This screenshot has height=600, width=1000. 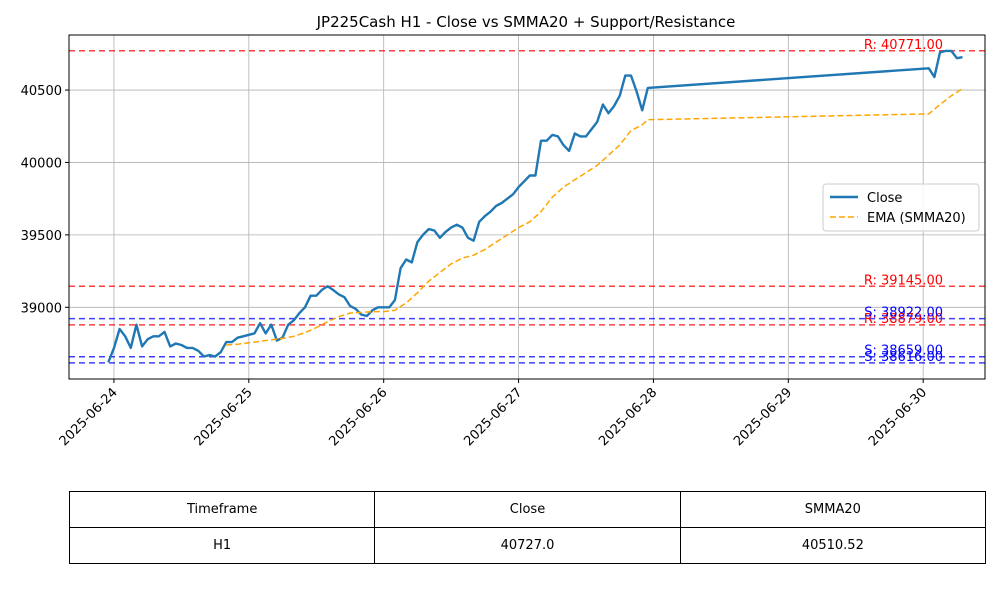 I want to click on legend-label: EMA (SMMA20), so click(x=916, y=218).